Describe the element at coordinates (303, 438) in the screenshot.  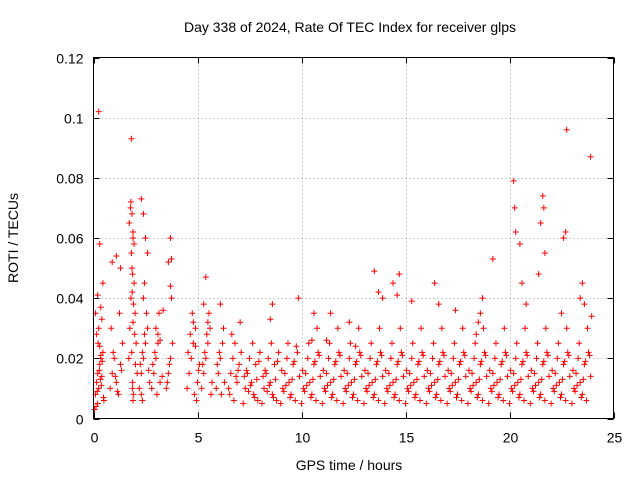
I see `x-tick-label: 10` at that location.